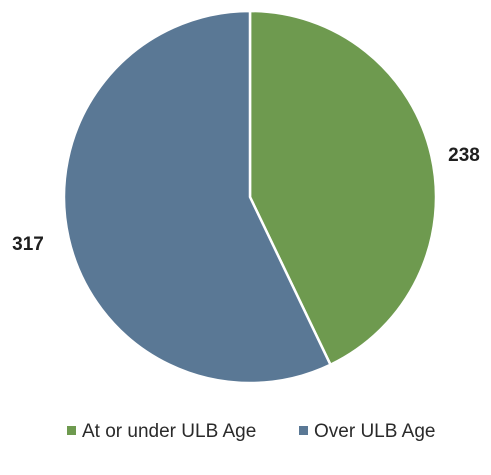 The height and width of the screenshot is (475, 491). What do you see at coordinates (303, 430) in the screenshot?
I see `legend-swatch-over-ulb-age` at bounding box center [303, 430].